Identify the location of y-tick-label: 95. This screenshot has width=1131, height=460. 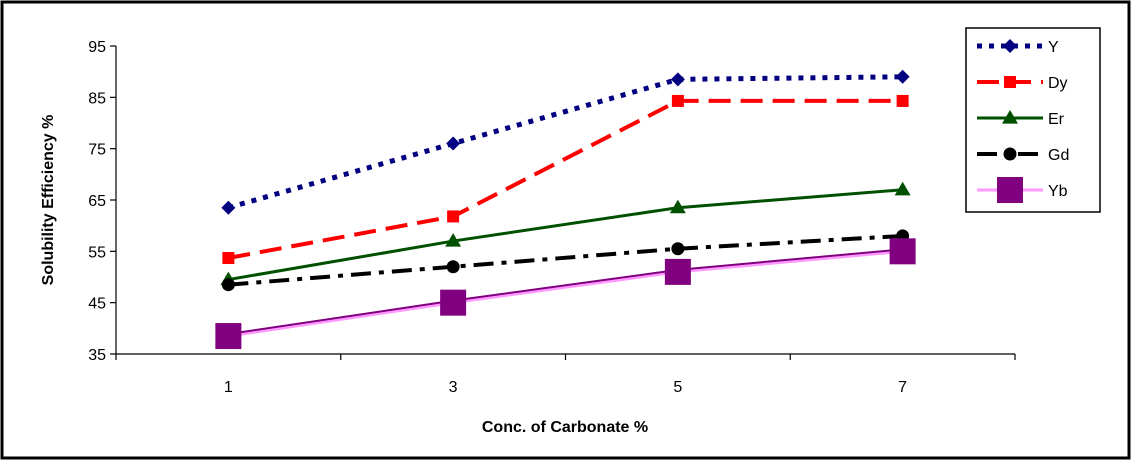
(97, 47).